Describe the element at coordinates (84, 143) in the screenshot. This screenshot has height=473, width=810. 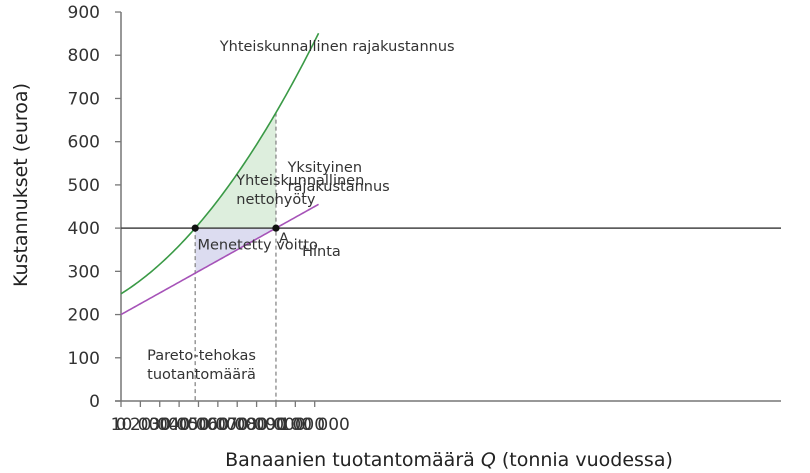
I see `y-tick-label: 600` at that location.